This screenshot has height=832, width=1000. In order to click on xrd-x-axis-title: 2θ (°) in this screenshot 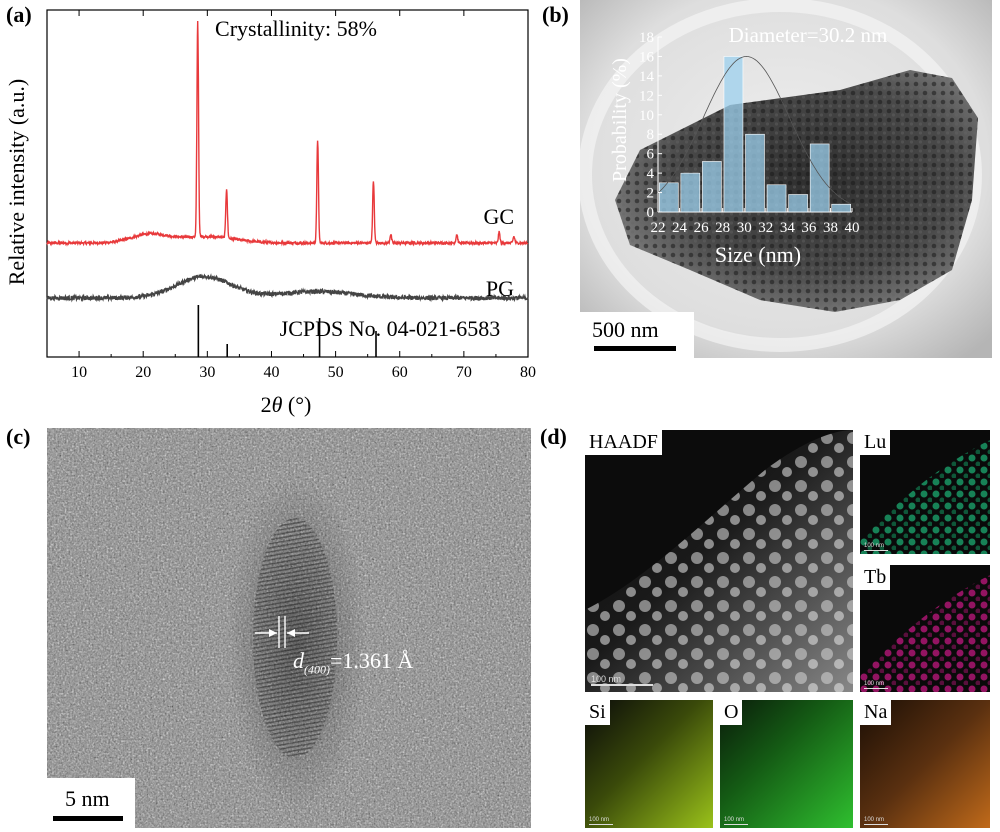, I will do `click(286, 404)`.